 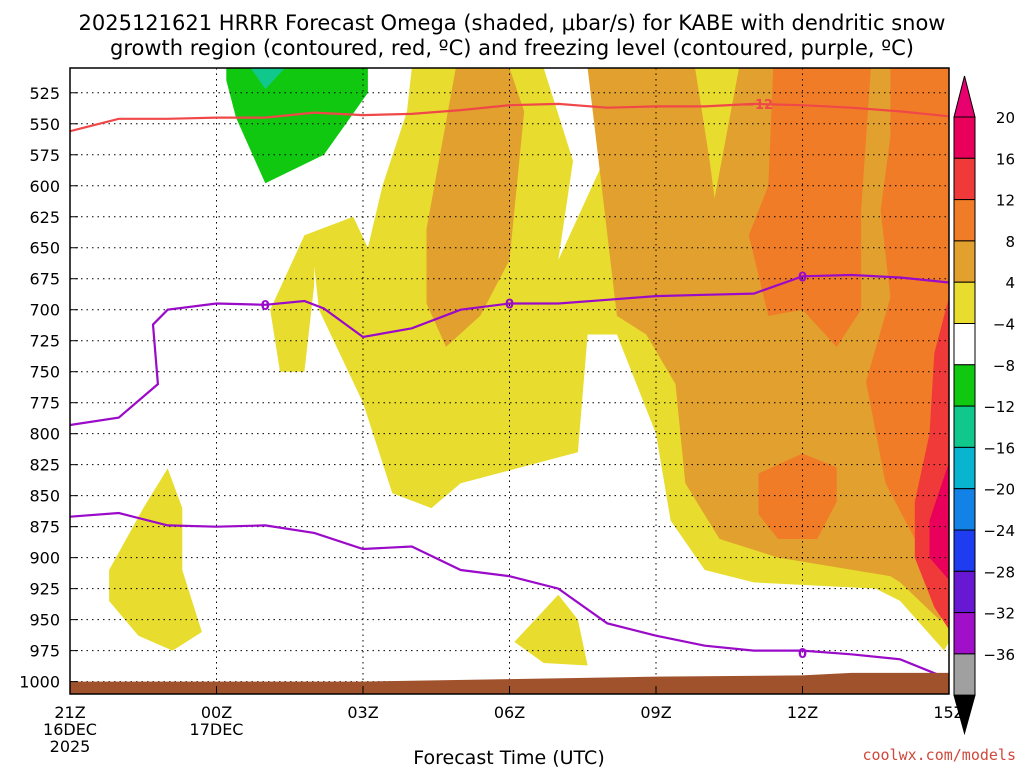 I want to click on colorbar-label-2: 12, so click(x=1005, y=201).